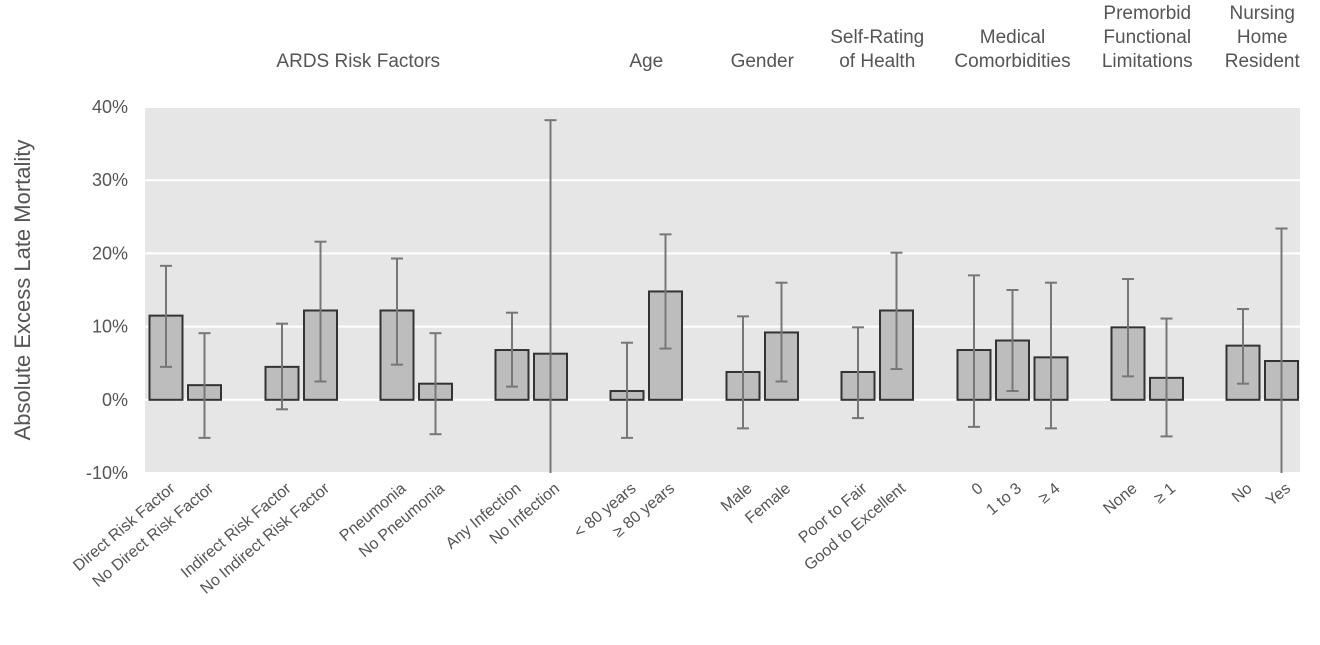 This screenshot has height=645, width=1320. What do you see at coordinates (22, 290) in the screenshot?
I see `y-axis-title: Absolute Excess Late Mortality` at bounding box center [22, 290].